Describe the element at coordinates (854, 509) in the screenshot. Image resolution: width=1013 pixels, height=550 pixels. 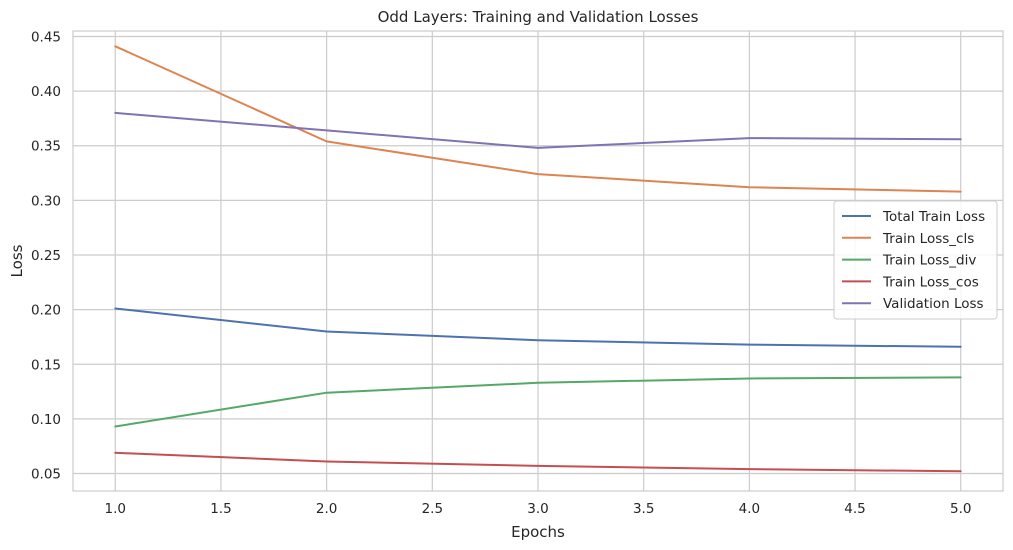
I see `x-tick-label: 4.5` at that location.